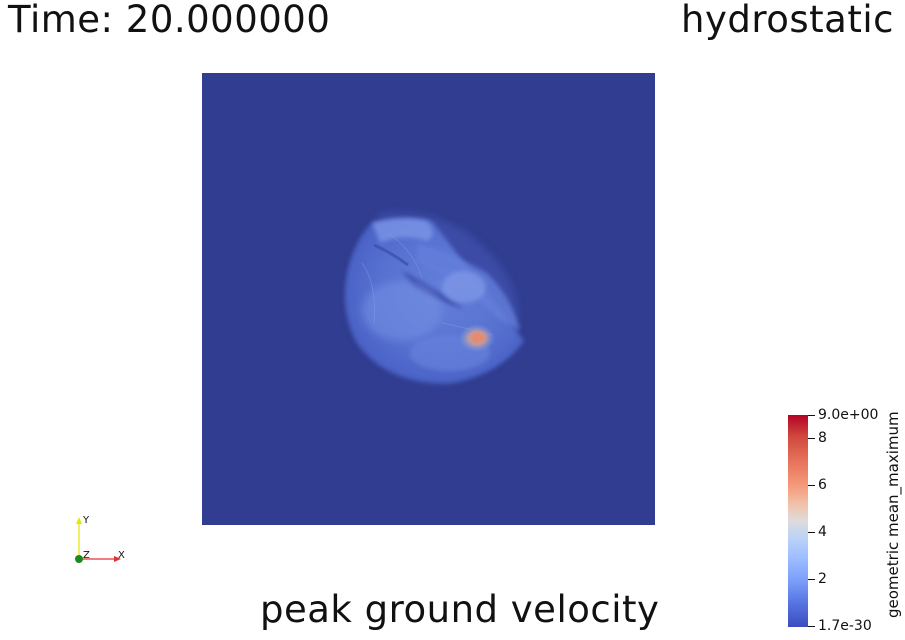  I want to click on colorbar-tick-label: 2, so click(822, 579).